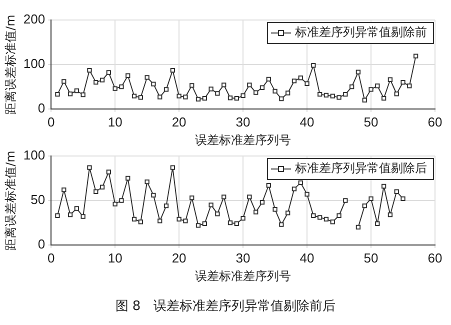 Image resolution: width=451 pixels, height=325 pixels. What do you see at coordinates (34, 19) in the screenshot?
I see `y-tick-label: 200` at bounding box center [34, 19].